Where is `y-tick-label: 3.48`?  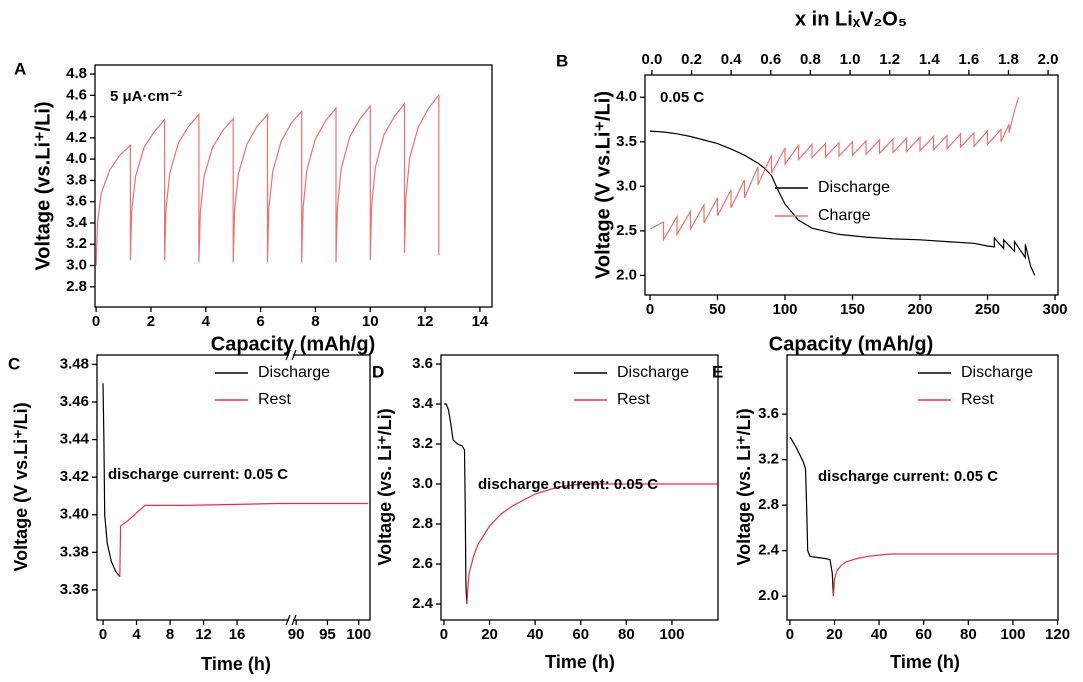
y-tick-label: 3.48 is located at coordinates (74, 363).